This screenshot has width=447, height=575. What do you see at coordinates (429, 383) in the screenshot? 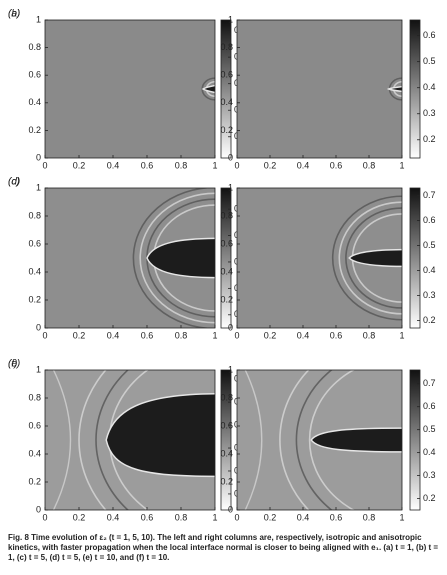
I see `colorbar-tick-label: 0.7` at bounding box center [429, 383].